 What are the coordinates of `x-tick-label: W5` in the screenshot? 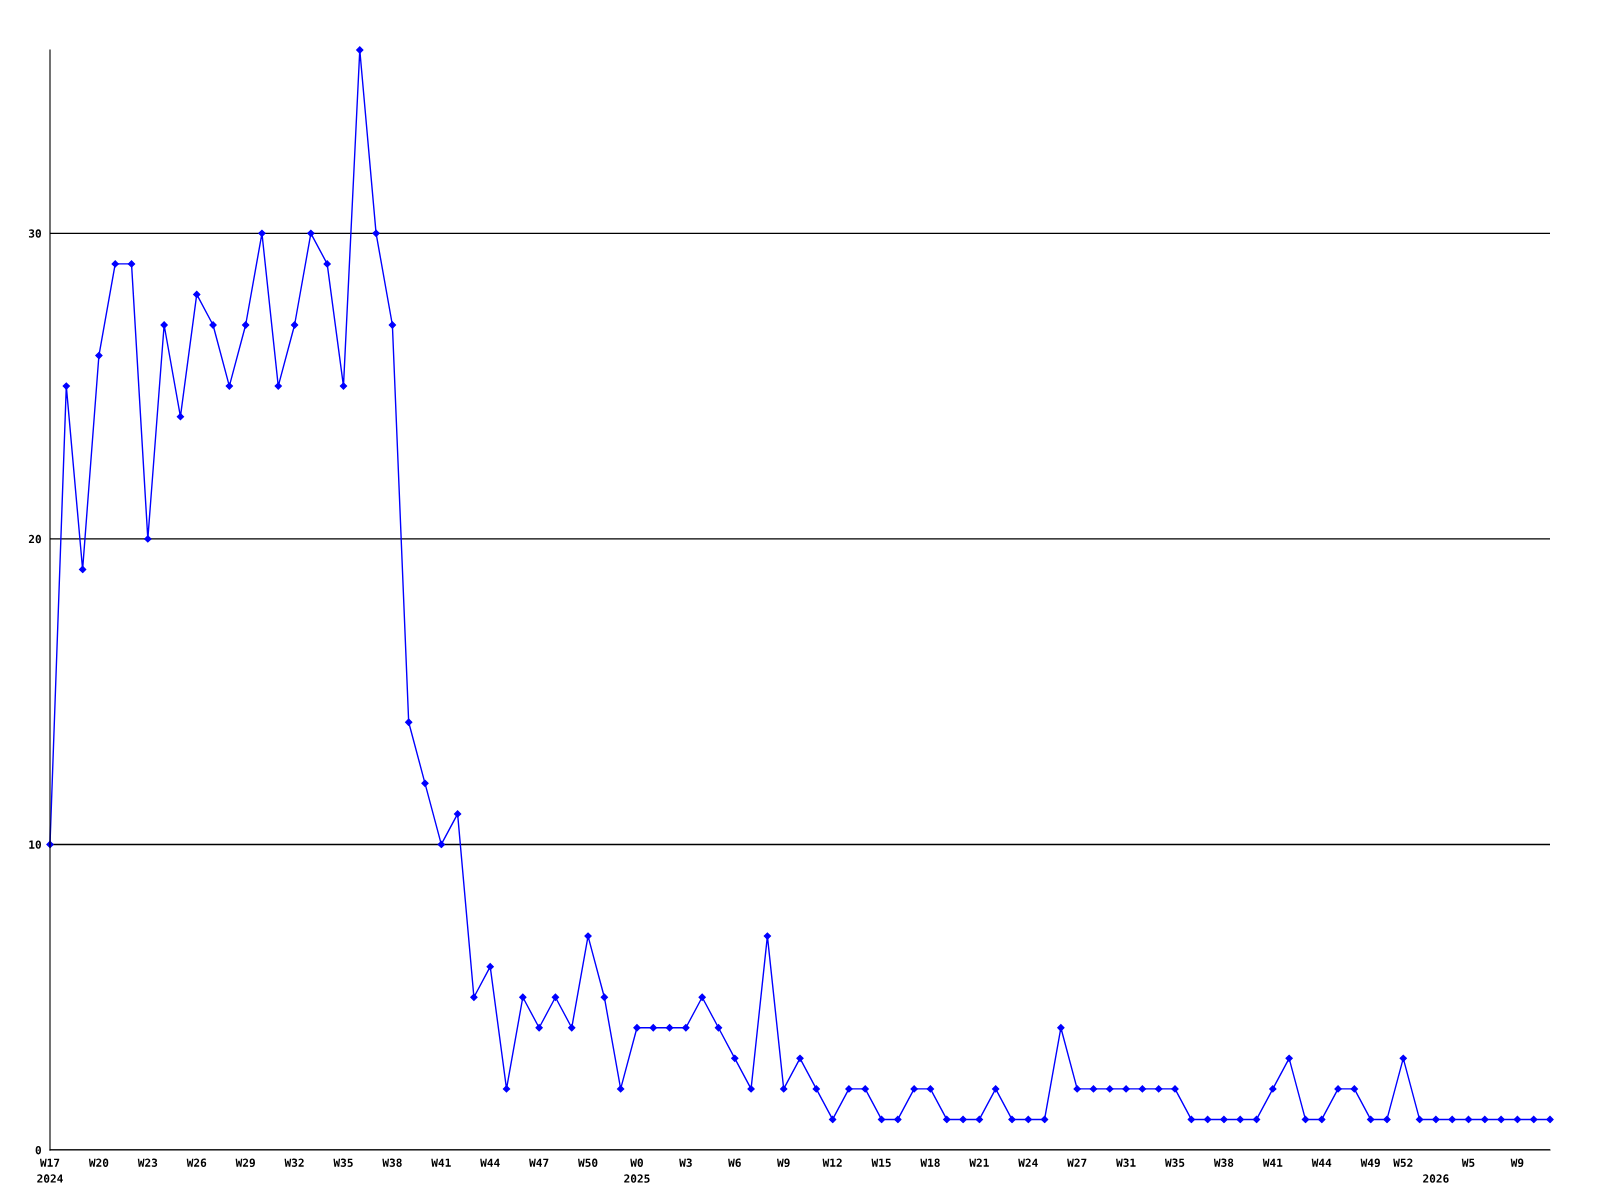 It's located at (1468, 1162).